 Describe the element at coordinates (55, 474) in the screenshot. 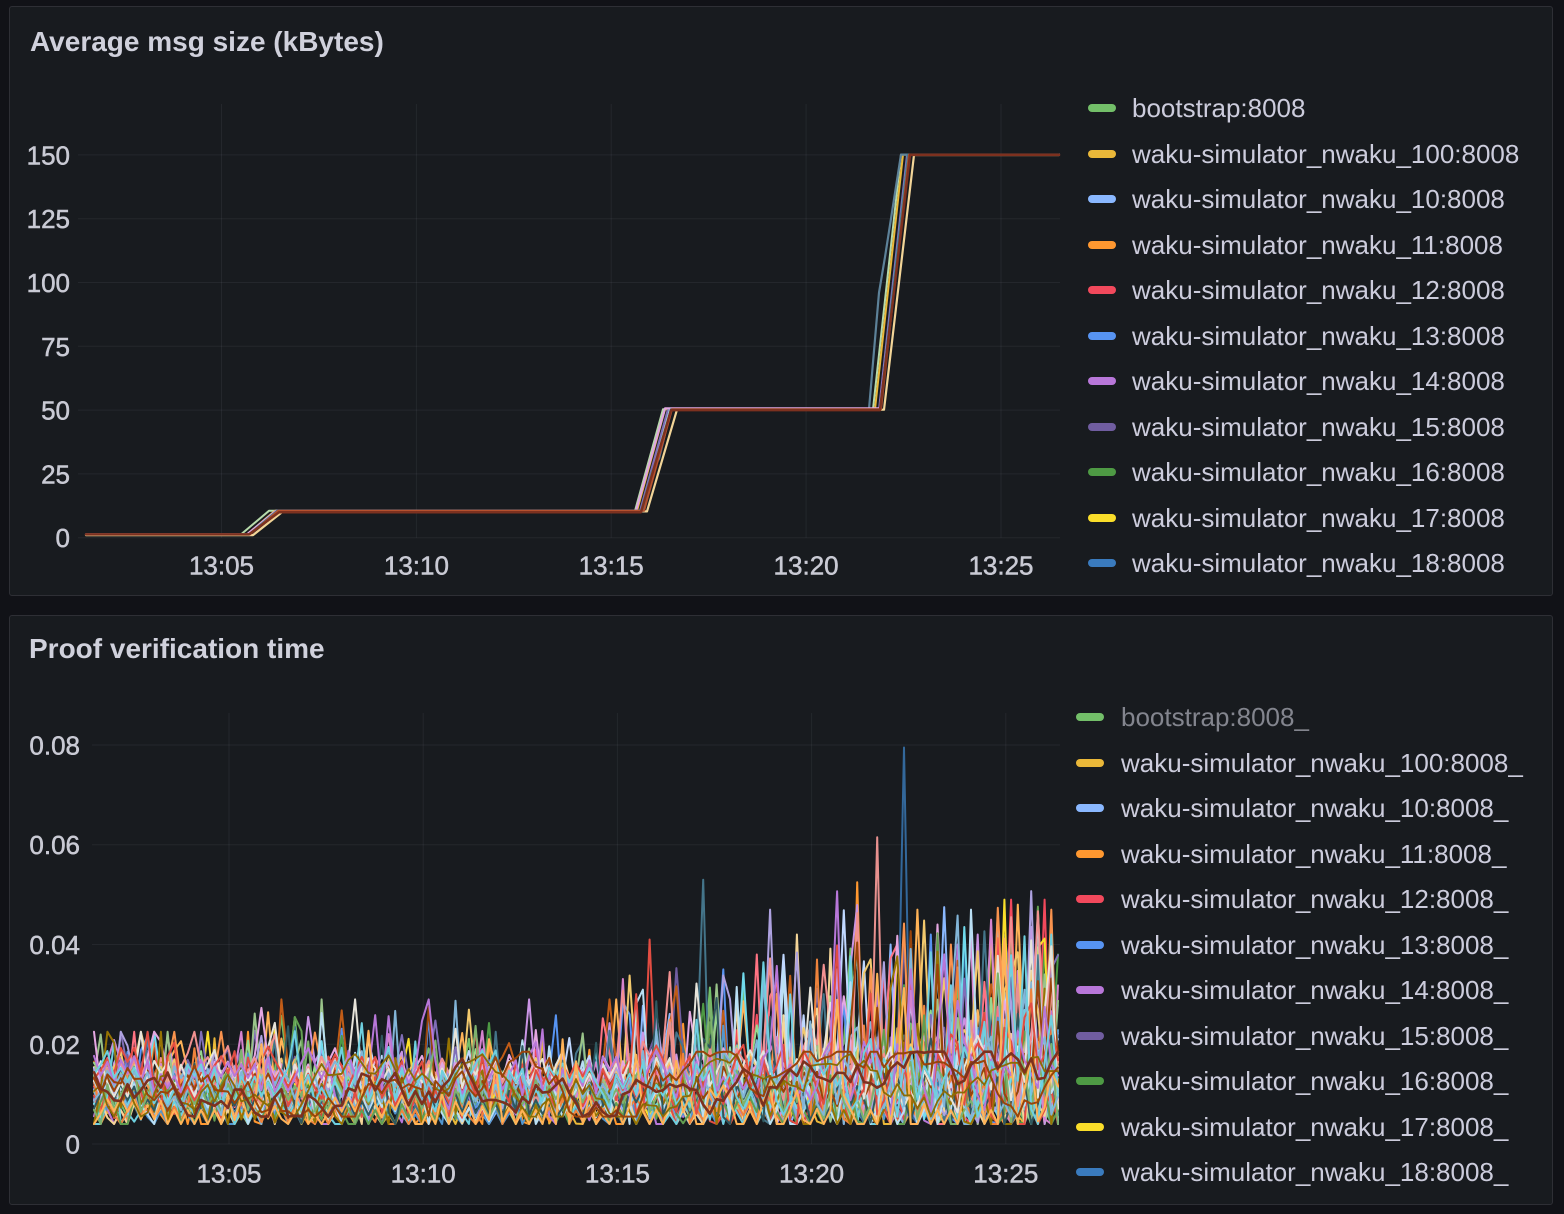

I see `svg-text: 25` at that location.